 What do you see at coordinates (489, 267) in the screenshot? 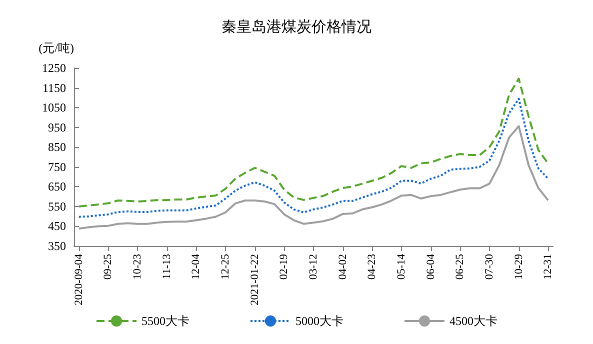
I see `x-tick-label: 07-30` at bounding box center [489, 267].